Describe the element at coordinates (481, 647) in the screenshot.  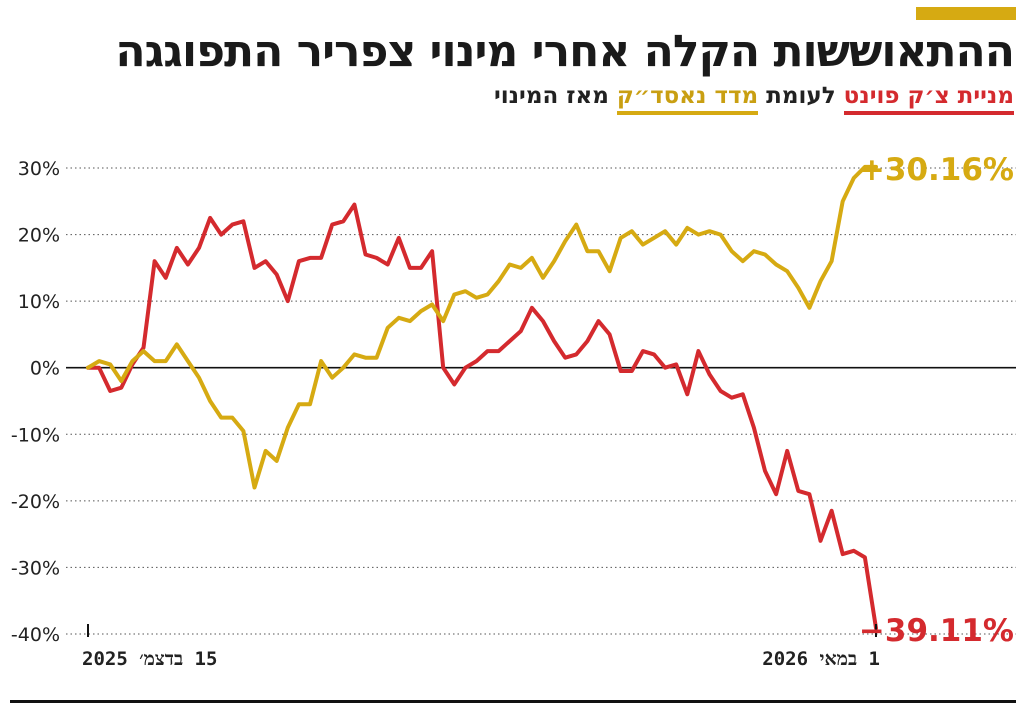
I see `x-axis: 15 בדצמ׳ 2025 1 במאי 2026` at that location.